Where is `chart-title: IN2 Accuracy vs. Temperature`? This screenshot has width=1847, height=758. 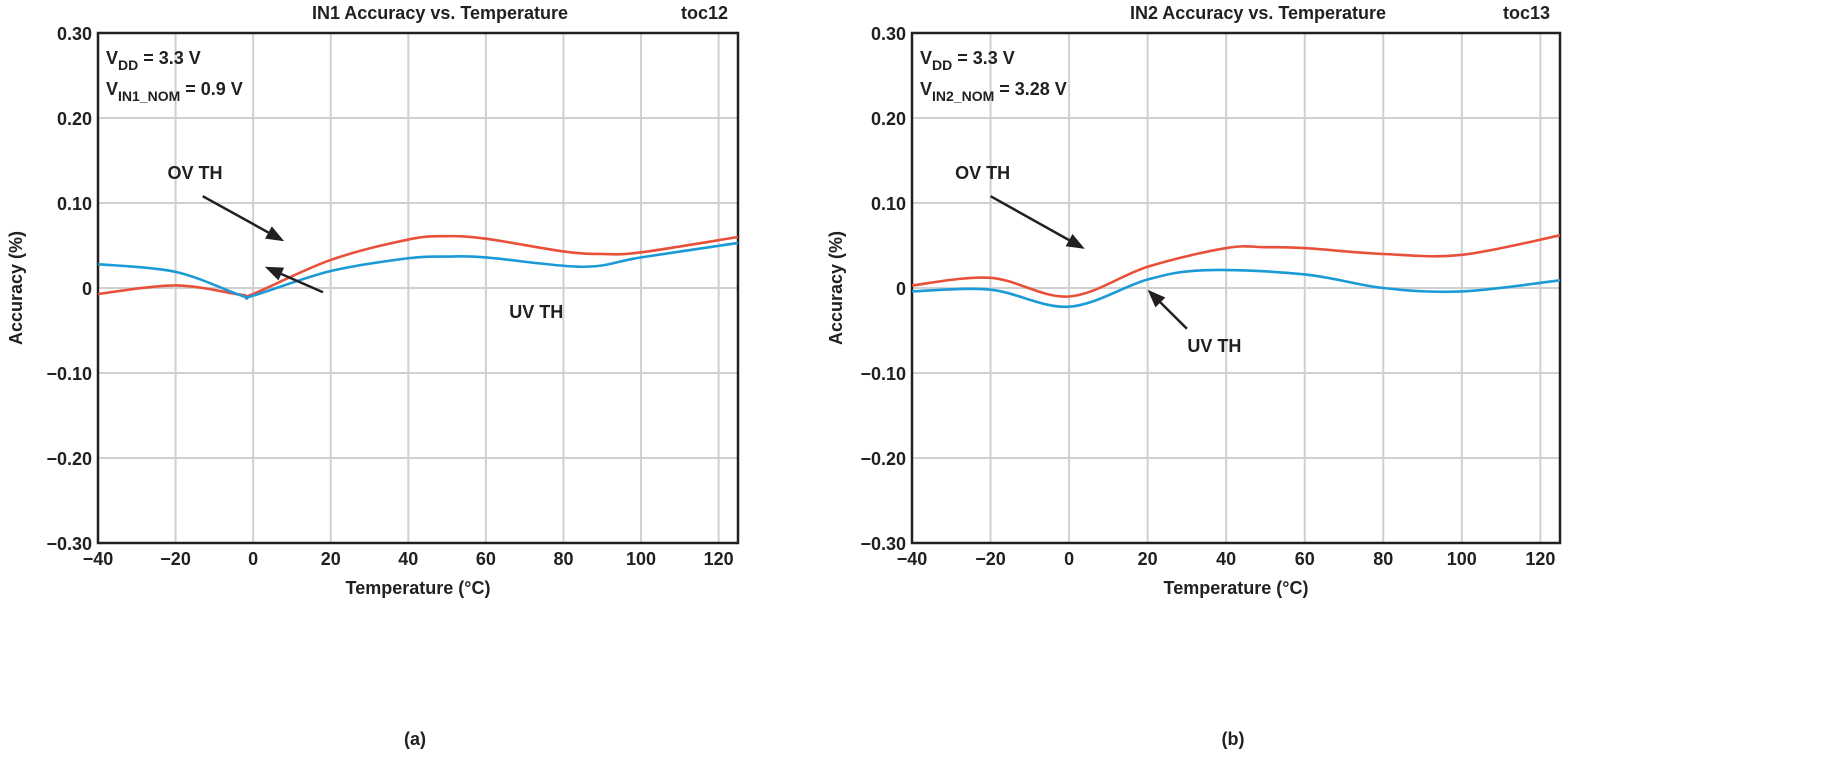
chart-title: IN2 Accuracy vs. Temperature is located at coordinates (1258, 13).